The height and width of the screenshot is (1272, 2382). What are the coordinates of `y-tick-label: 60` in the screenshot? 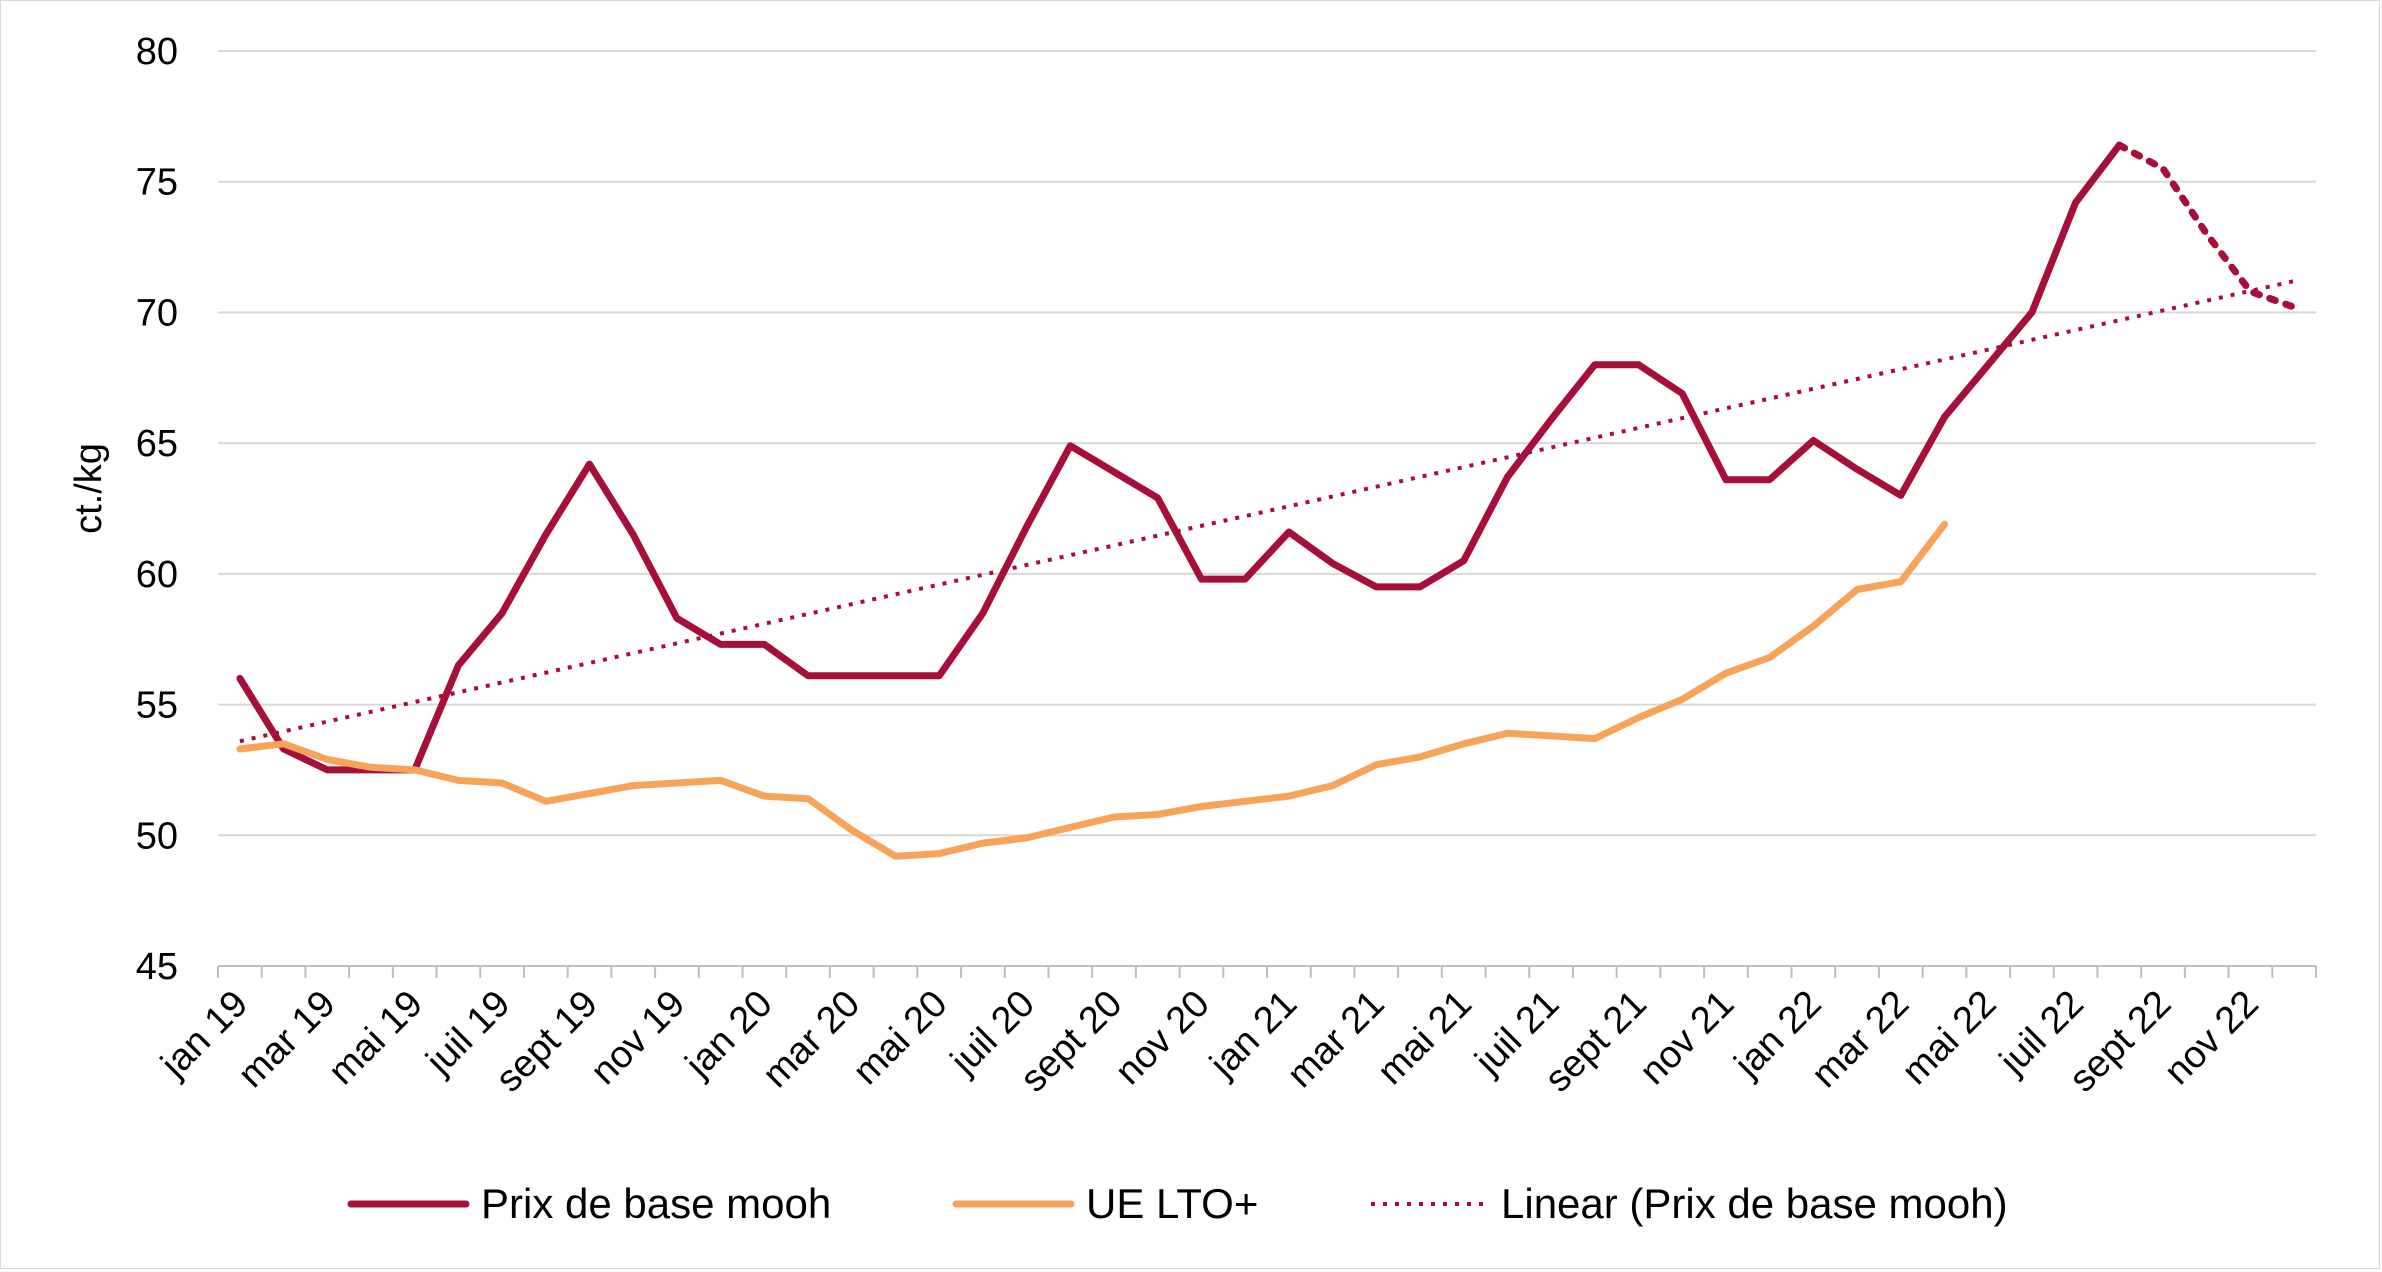 It's located at (157, 575).